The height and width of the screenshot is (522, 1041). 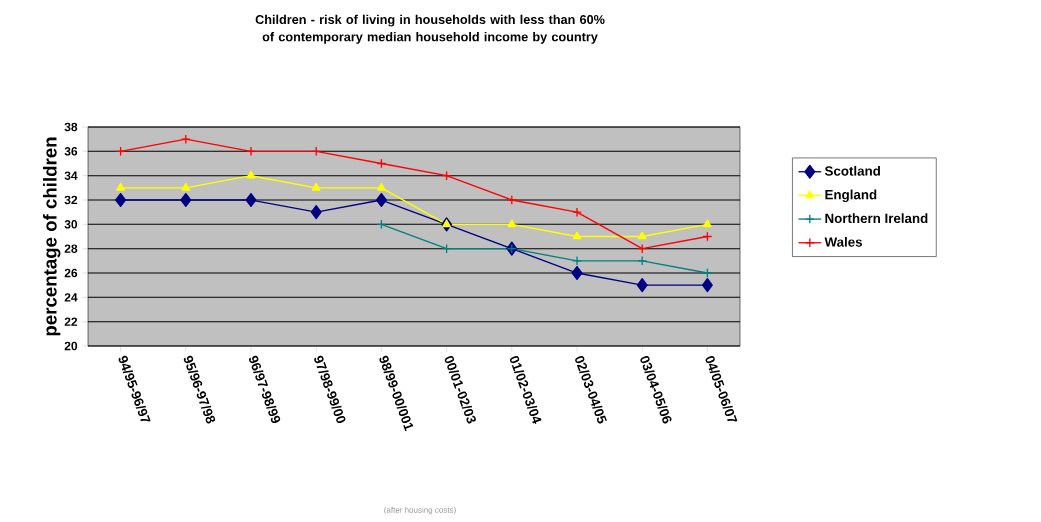 I want to click on legend-label: Scotland, so click(x=852, y=170).